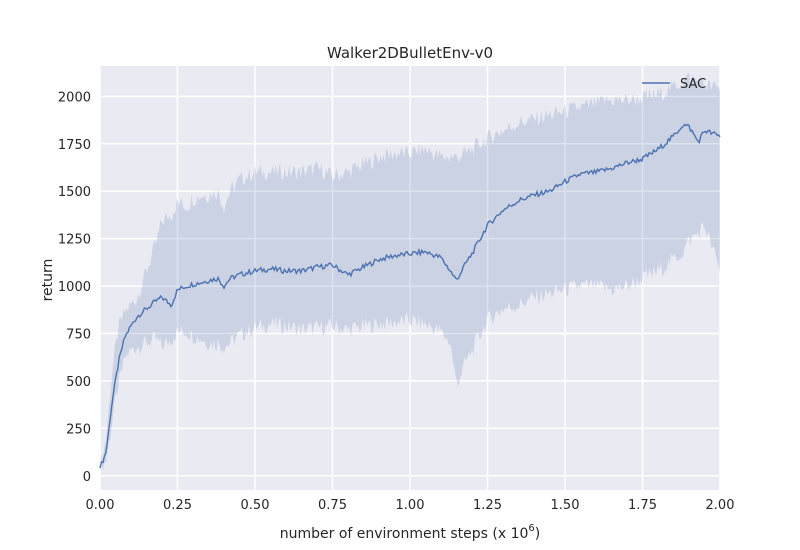  I want to click on x-tick-label: 0.25, so click(177, 505).